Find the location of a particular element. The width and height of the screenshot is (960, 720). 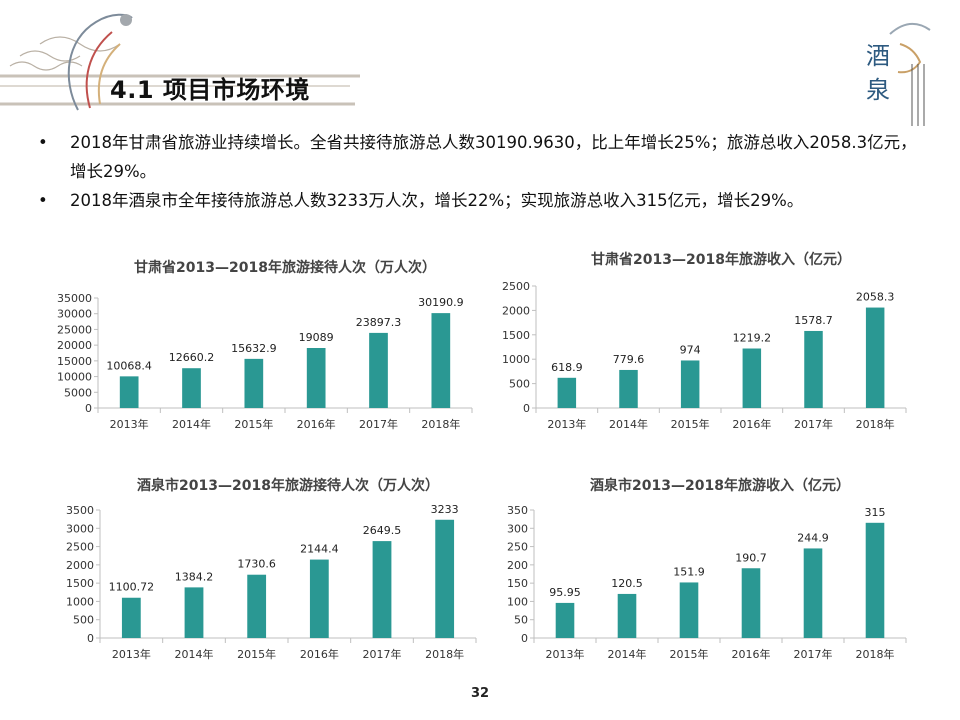

svg-text: 泉 is located at coordinates (878, 90).